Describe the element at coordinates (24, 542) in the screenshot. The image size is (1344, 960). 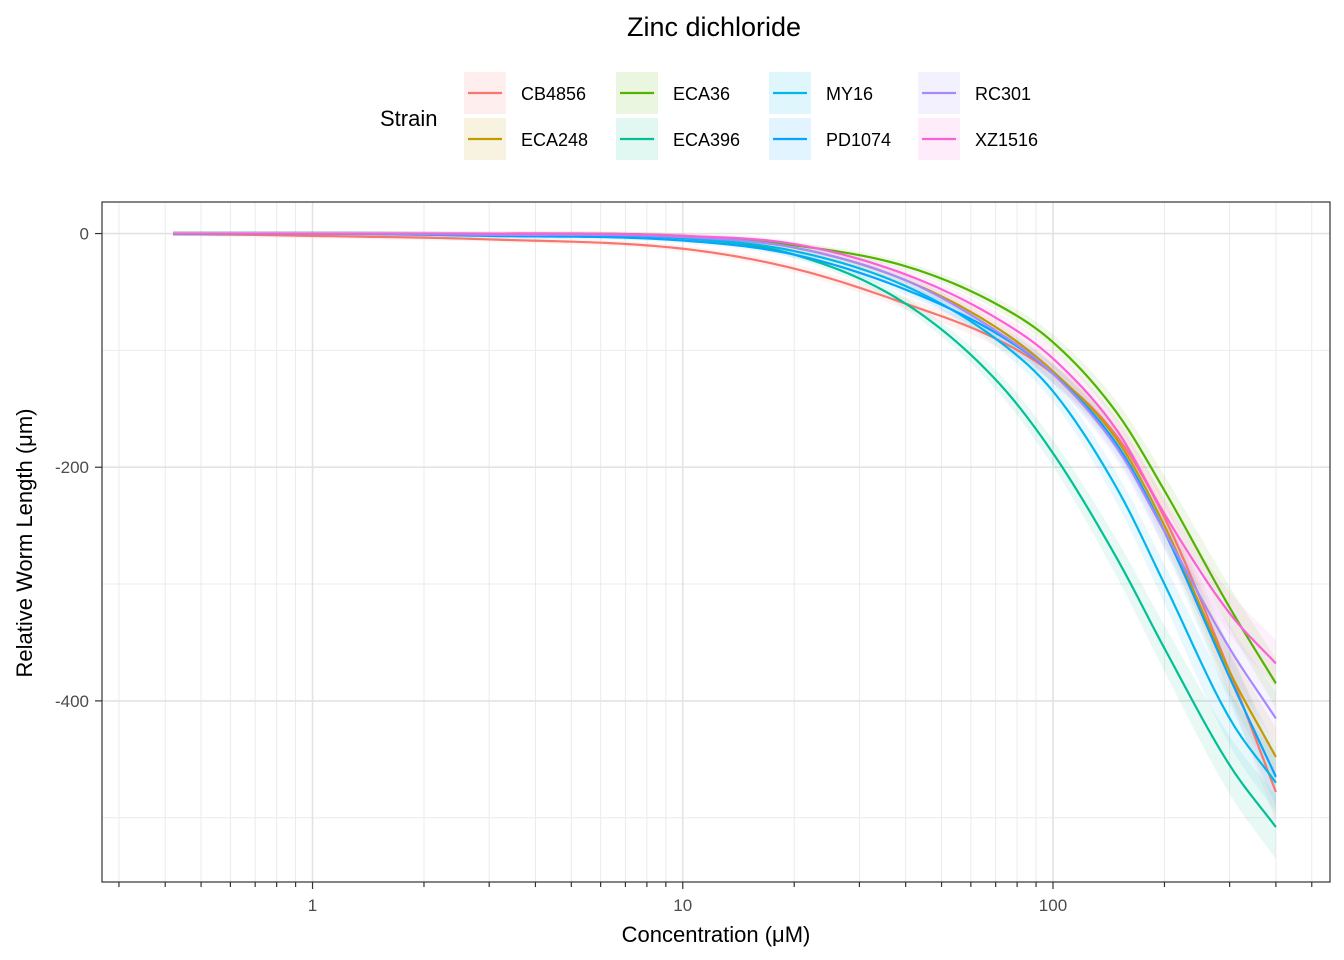
I see `y-axis-title: Relative Worm Length (μm)` at that location.